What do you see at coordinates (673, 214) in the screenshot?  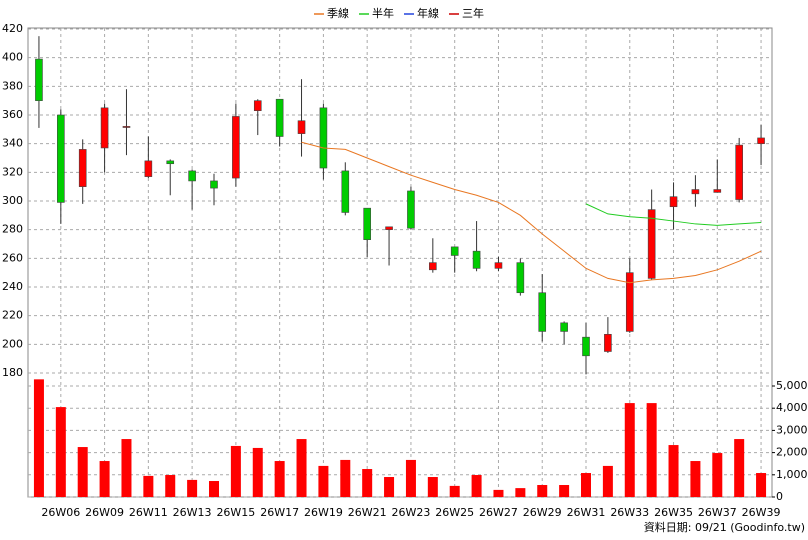 I see `ma-line` at bounding box center [673, 214].